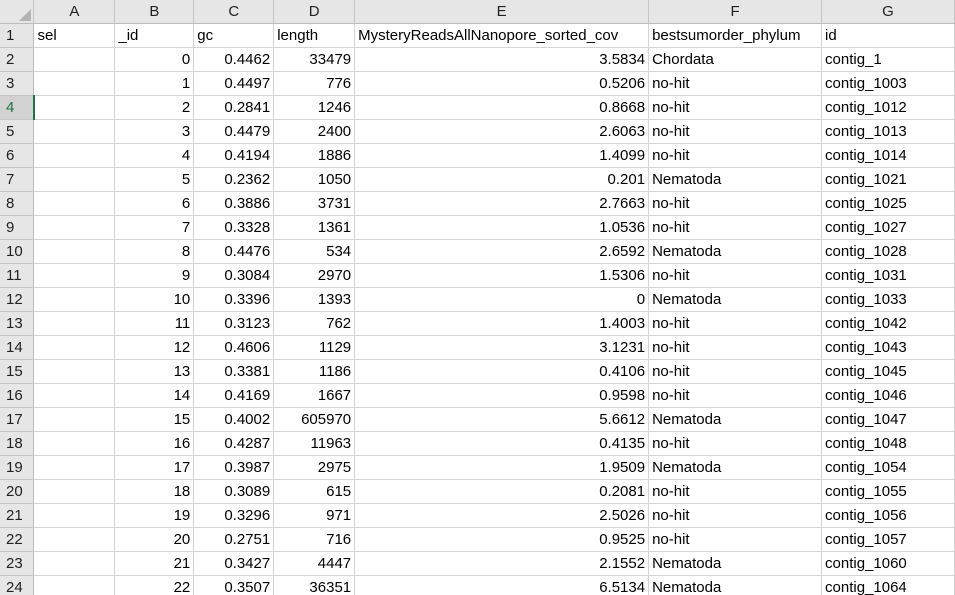 Image resolution: width=955 pixels, height=595 pixels. What do you see at coordinates (74, 12) in the screenshot?
I see `column-header-a: A` at bounding box center [74, 12].